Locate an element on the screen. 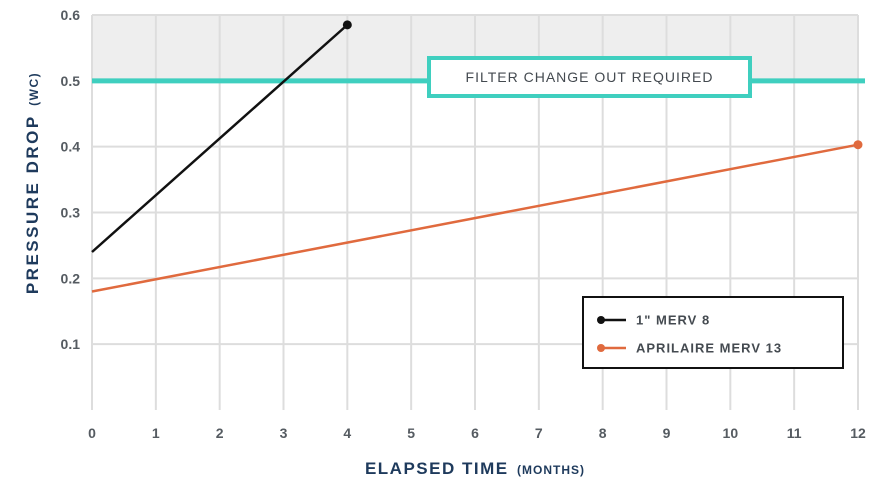 This screenshot has width=885, height=483. x-tick-label: 4 is located at coordinates (347, 433).